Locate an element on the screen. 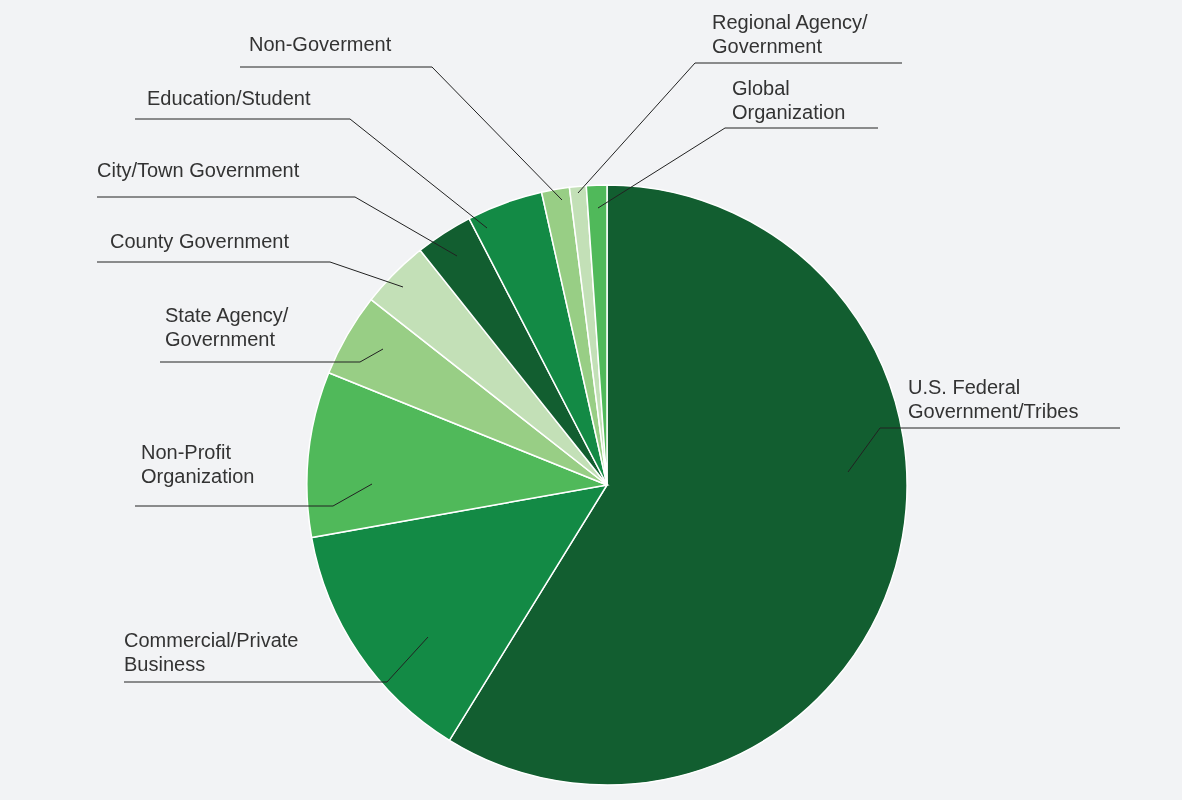  slice-label: U.S. Federal Government/Tribes is located at coordinates (993, 399).